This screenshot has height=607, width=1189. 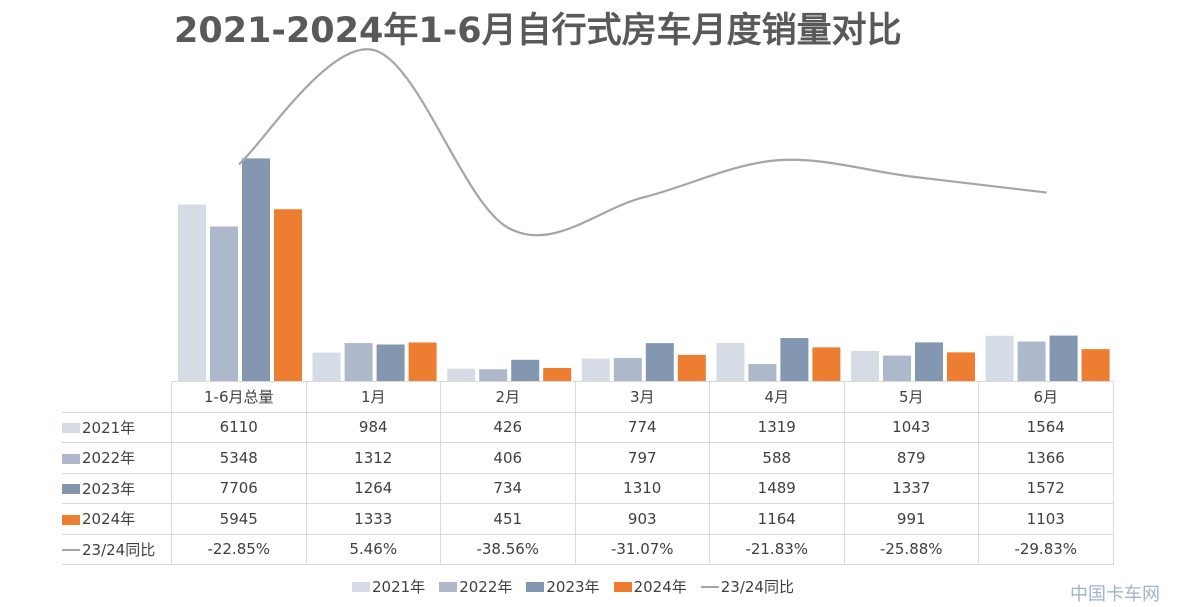 I want to click on table-cell: 5945, so click(x=239, y=519).